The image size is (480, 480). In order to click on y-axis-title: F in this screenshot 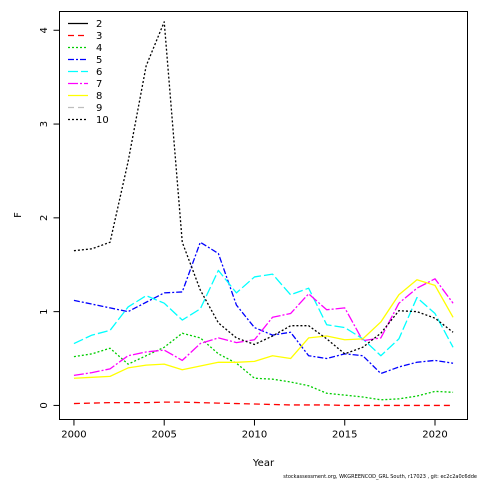, I will do `click(18, 215)`.